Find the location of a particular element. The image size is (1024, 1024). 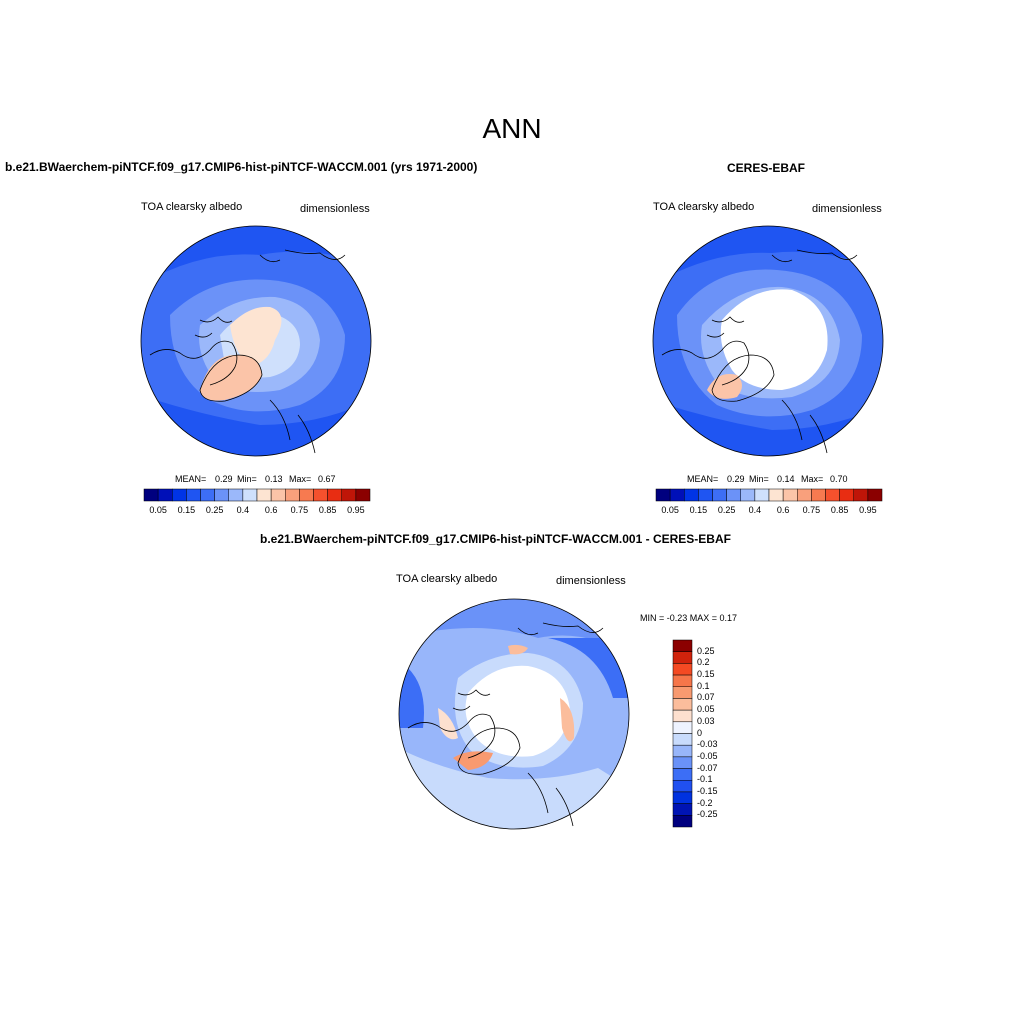

panel2-title: CERES-EBAF is located at coordinates (766, 168).